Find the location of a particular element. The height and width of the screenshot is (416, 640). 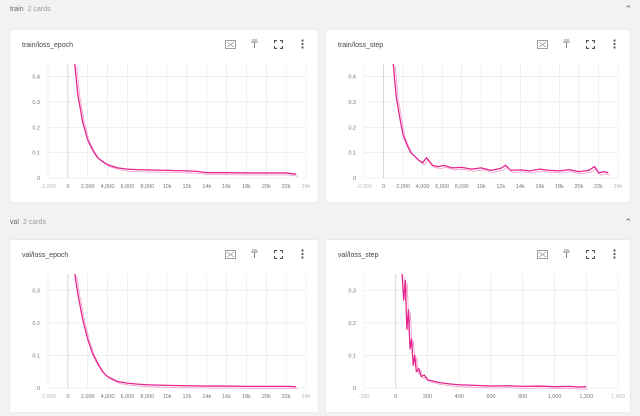

card-title: train/loss_step is located at coordinates (361, 45).